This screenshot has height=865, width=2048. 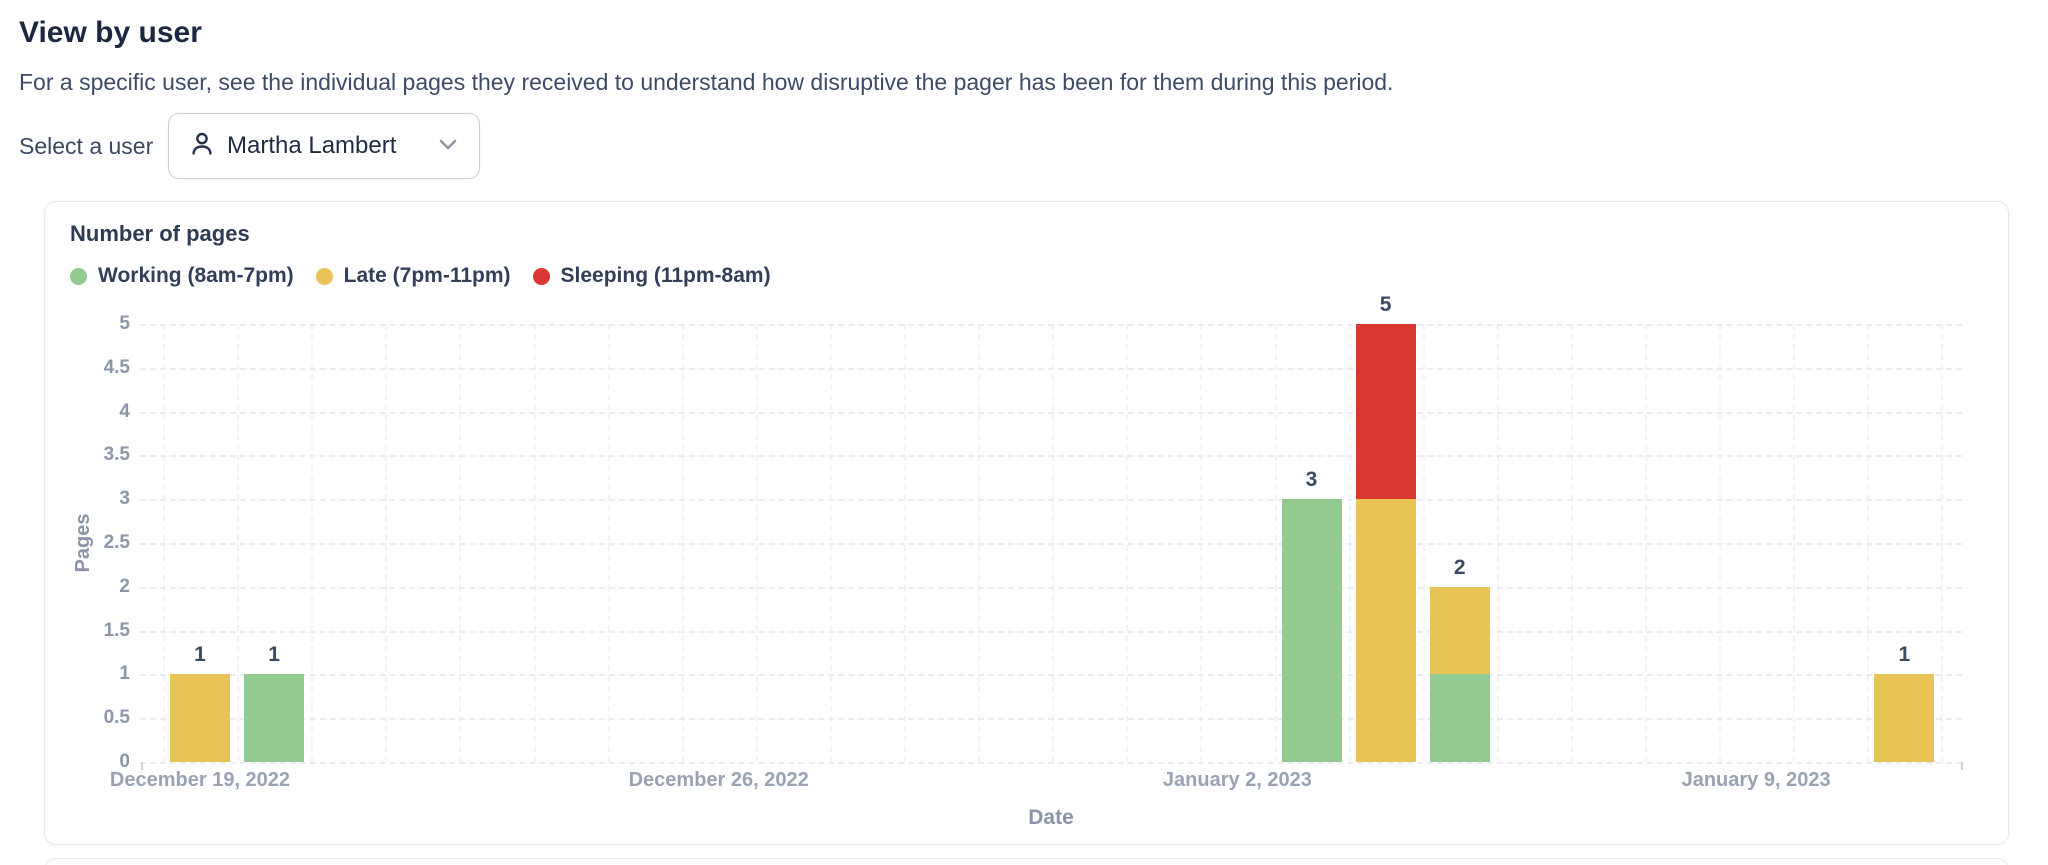 What do you see at coordinates (202, 146) in the screenshot?
I see `person-icon` at bounding box center [202, 146].